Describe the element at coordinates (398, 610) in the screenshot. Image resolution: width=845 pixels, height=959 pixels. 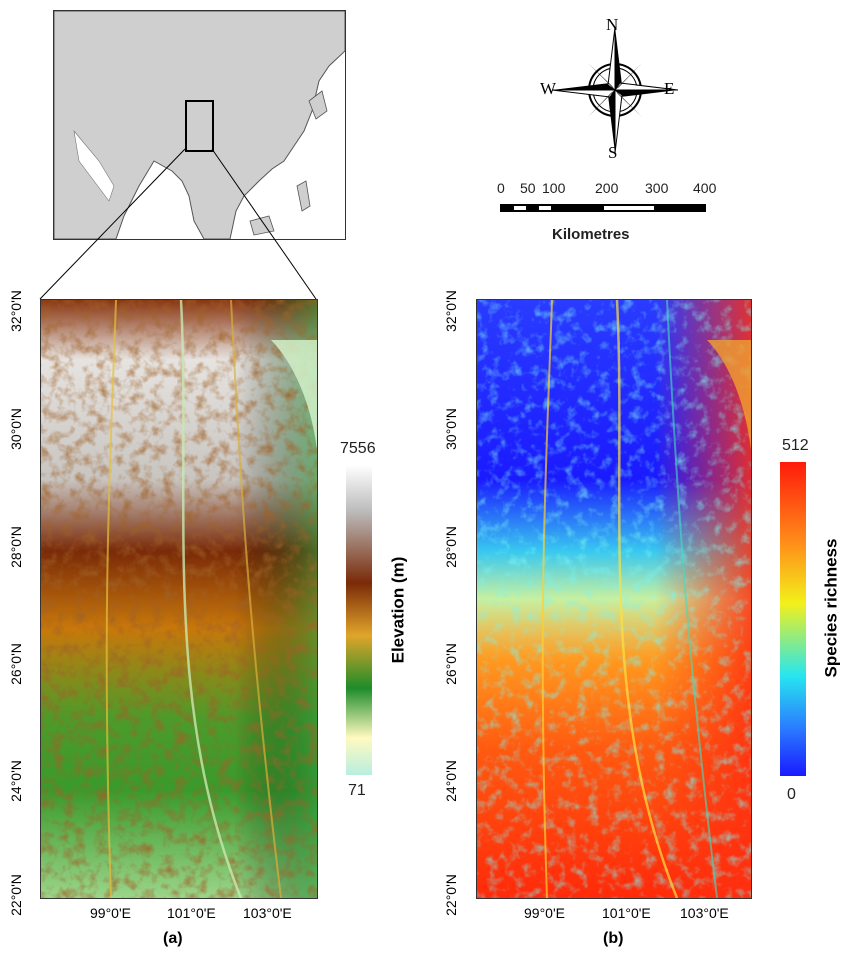
I see `panel-a-legend-title: Elevation (m)` at that location.